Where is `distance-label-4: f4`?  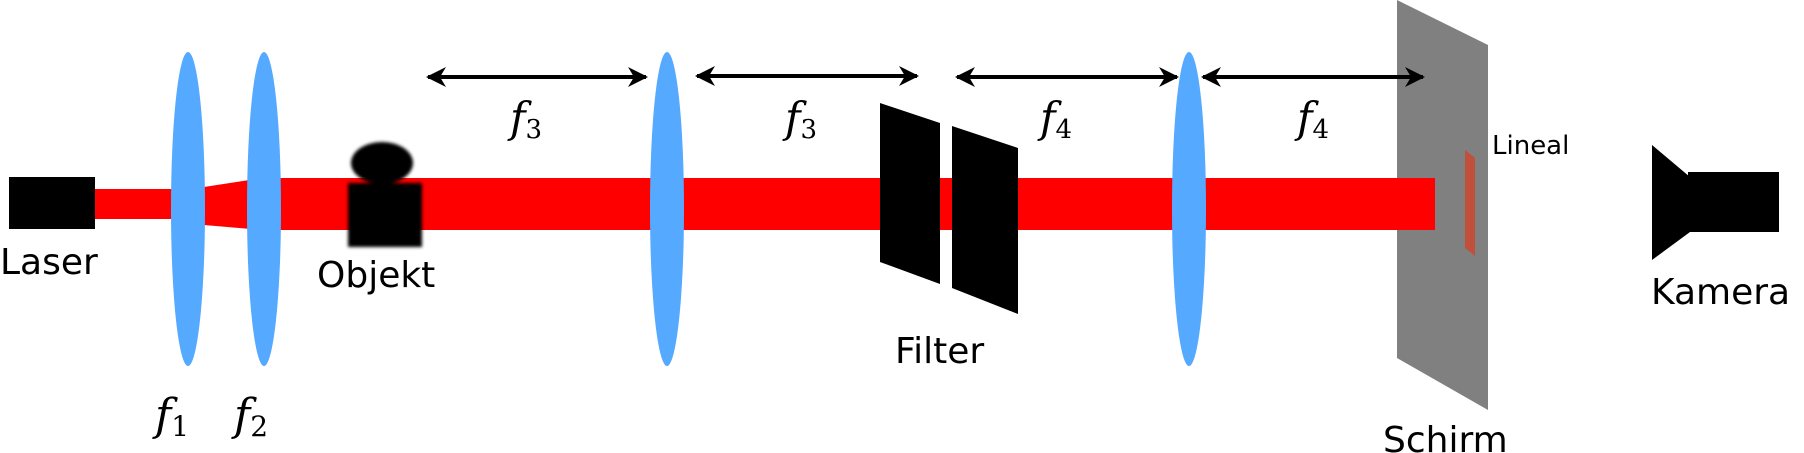 distance-label-4: f4 is located at coordinates (1311, 119).